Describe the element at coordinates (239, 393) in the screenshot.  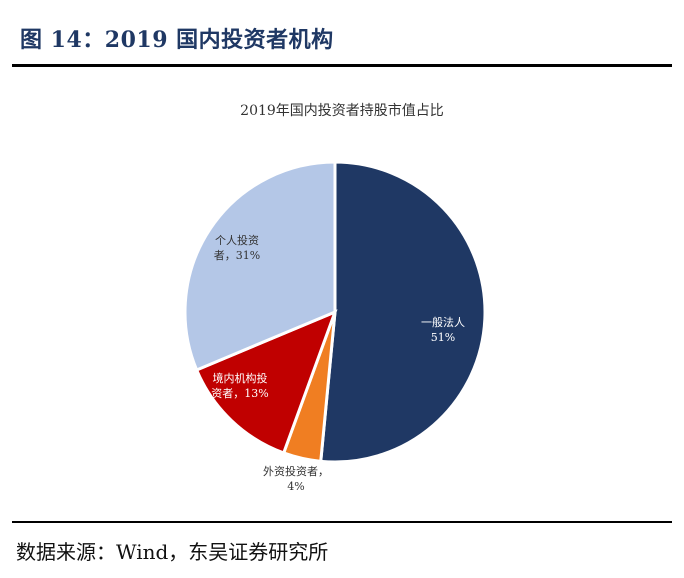
I see `slice-label-2-line-2: 资者，13%` at that location.